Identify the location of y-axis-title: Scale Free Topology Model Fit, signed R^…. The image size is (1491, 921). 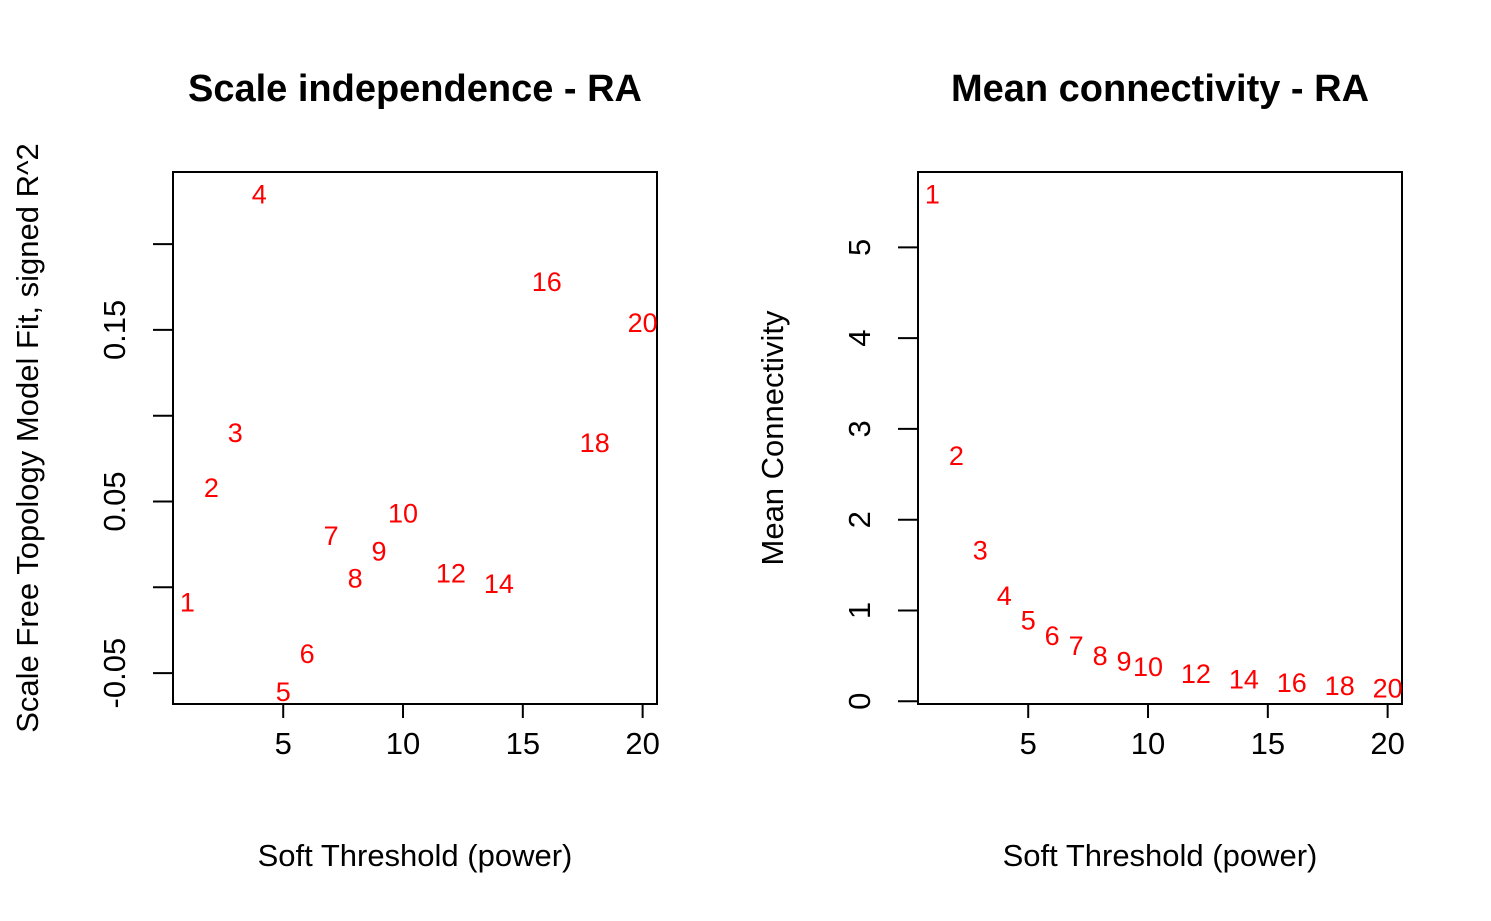
(27, 438).